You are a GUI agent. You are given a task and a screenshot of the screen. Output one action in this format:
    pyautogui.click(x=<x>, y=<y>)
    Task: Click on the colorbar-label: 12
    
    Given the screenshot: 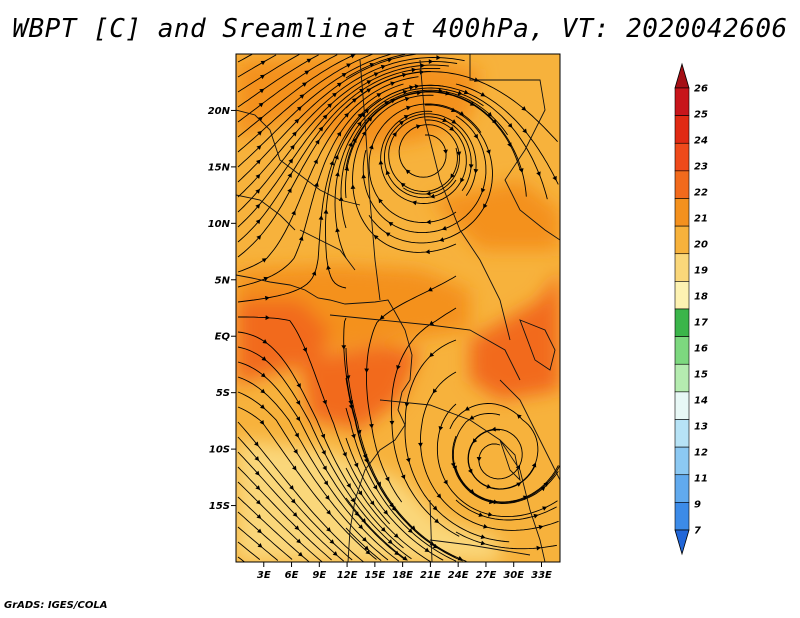 What is the action you would take?
    pyautogui.click(x=701, y=453)
    